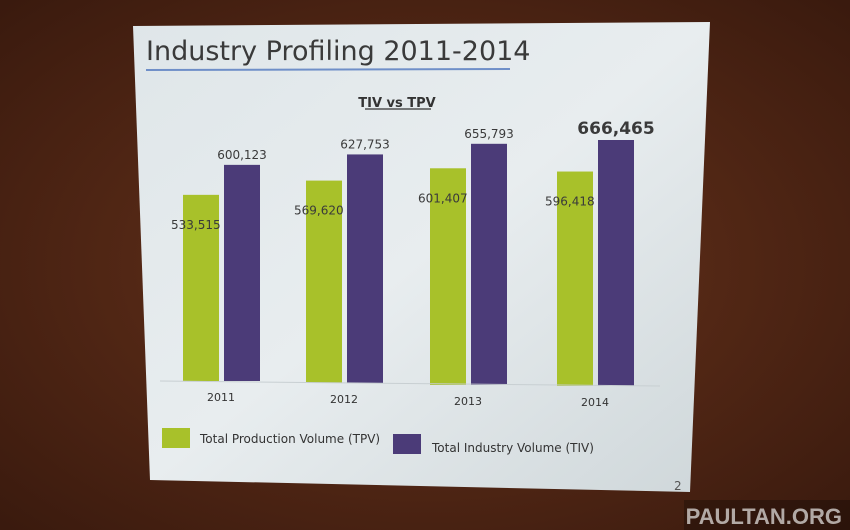 This screenshot has height=530, width=850. Describe the element at coordinates (575, 278) in the screenshot. I see `bar-tpv-2014` at that location.